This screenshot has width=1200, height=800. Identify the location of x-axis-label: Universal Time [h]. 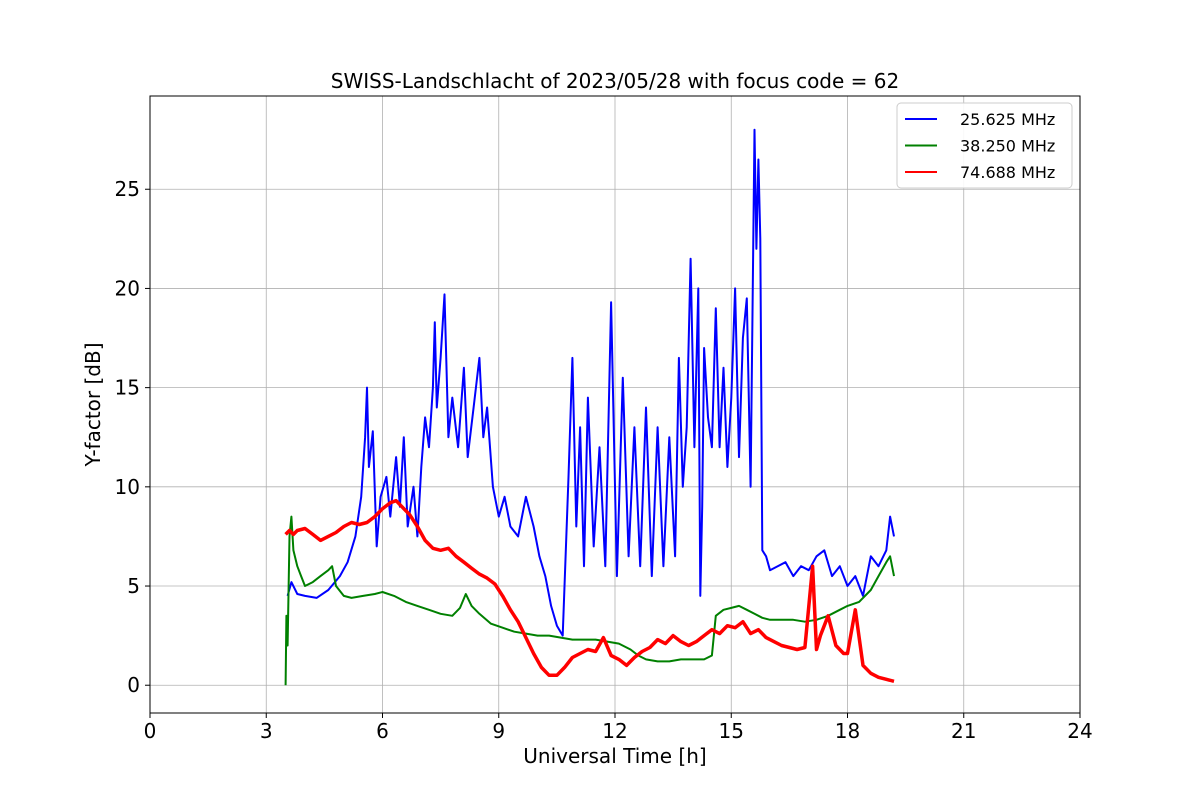
(614, 756).